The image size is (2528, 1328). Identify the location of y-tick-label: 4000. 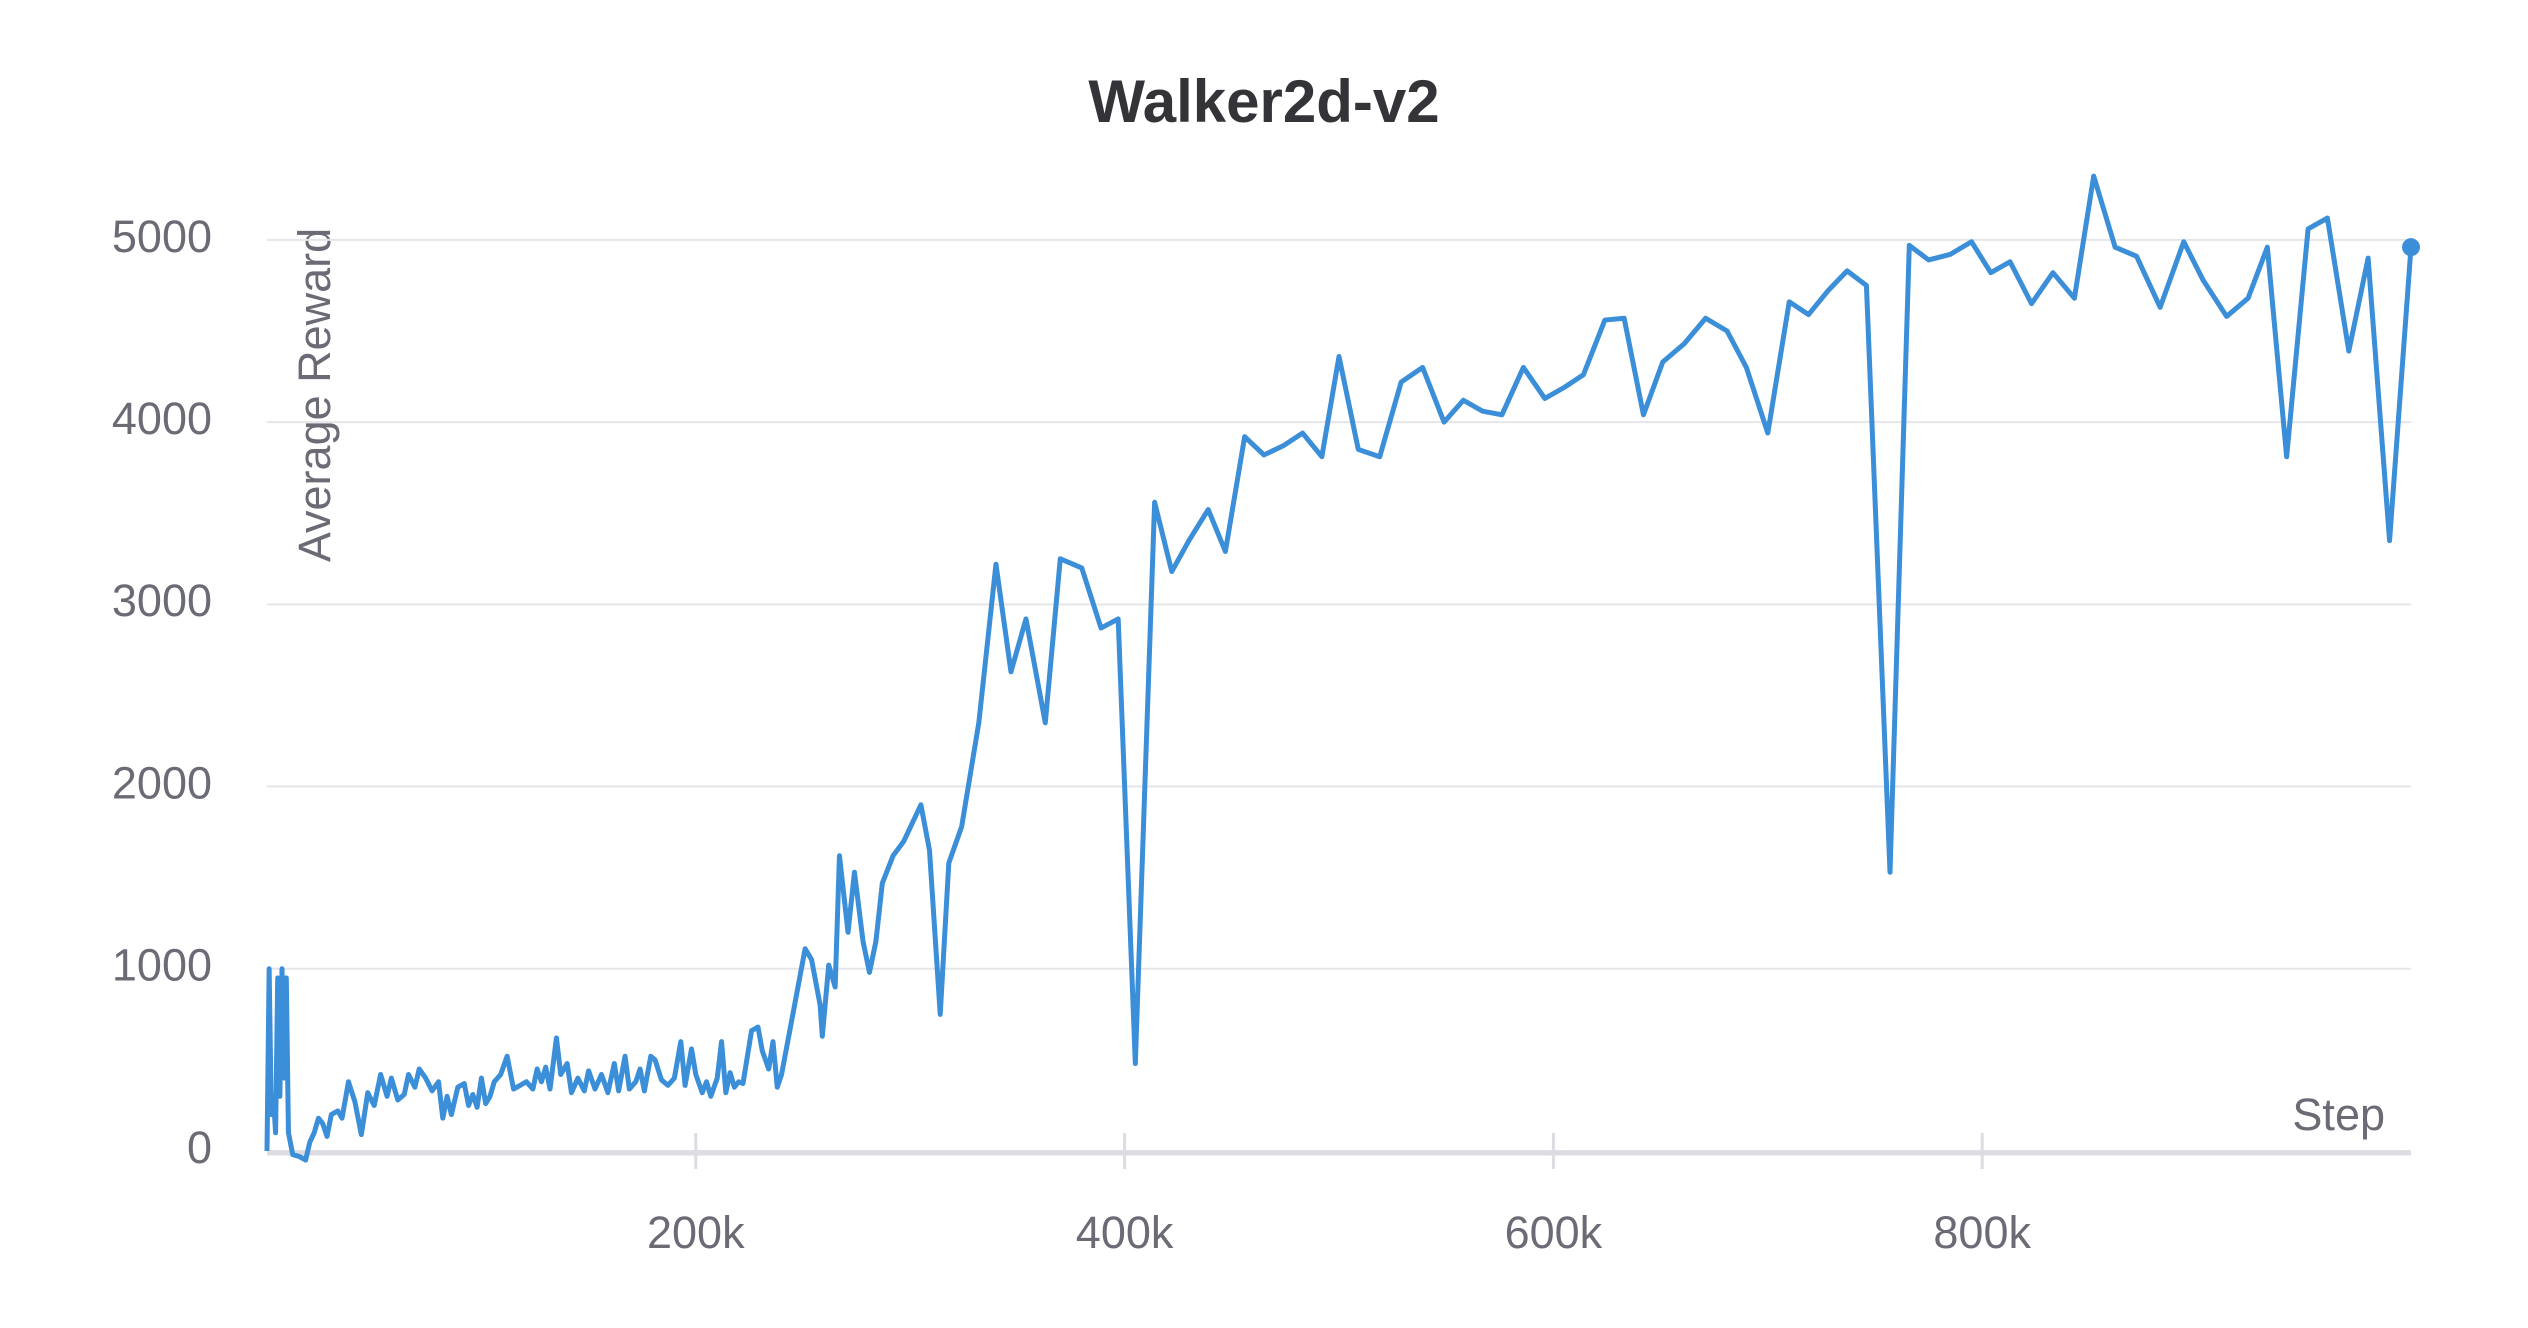
(162, 418).